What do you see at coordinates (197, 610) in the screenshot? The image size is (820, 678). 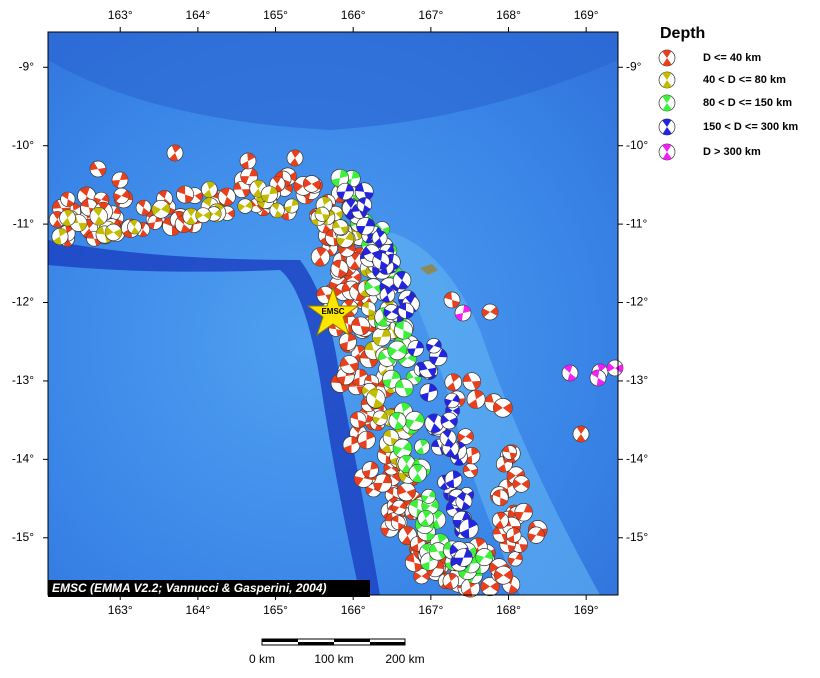 I see `lon-label: 164°` at bounding box center [197, 610].